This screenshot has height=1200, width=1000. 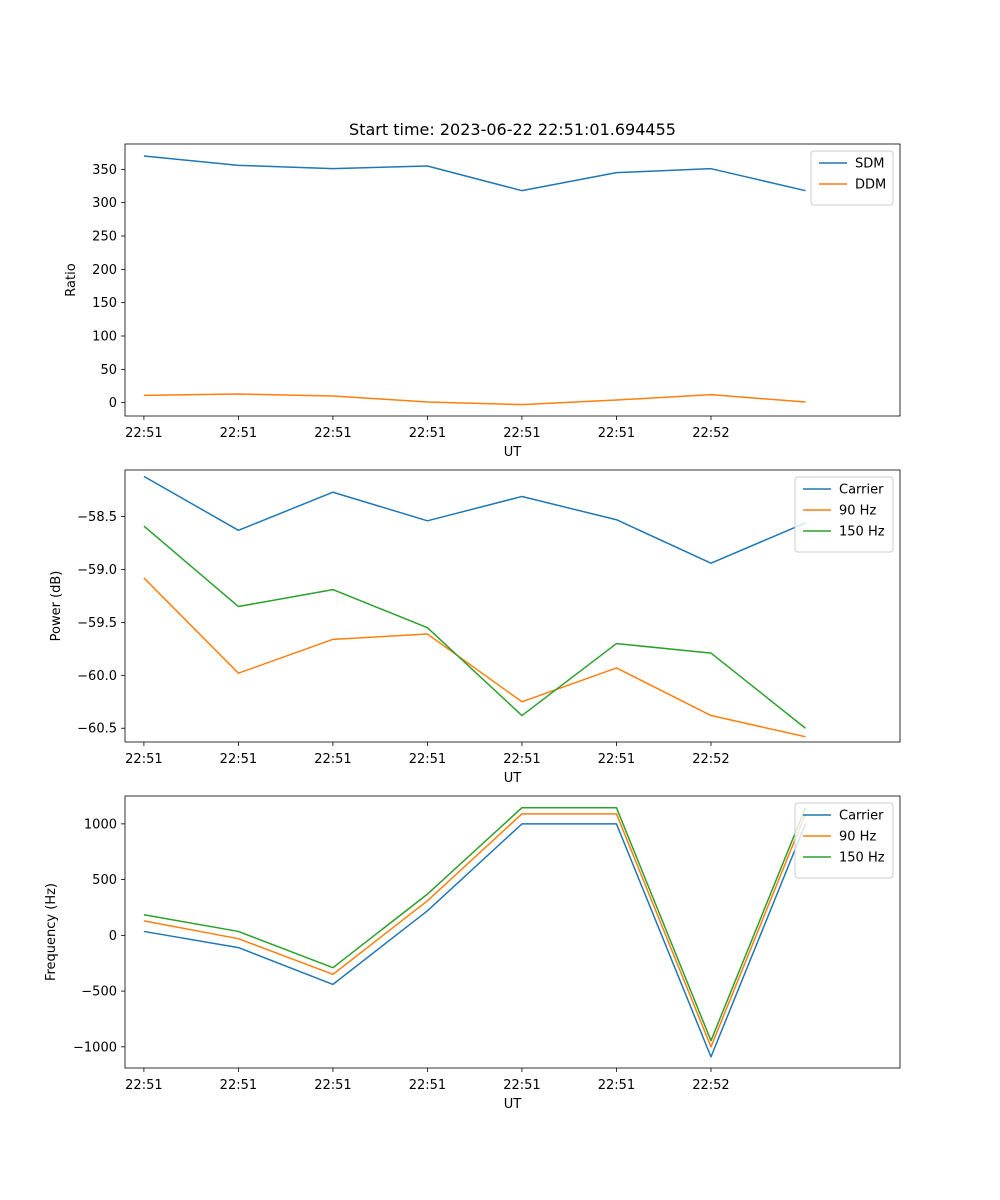 What do you see at coordinates (104, 270) in the screenshot?
I see `y-tick-label: 200` at bounding box center [104, 270].